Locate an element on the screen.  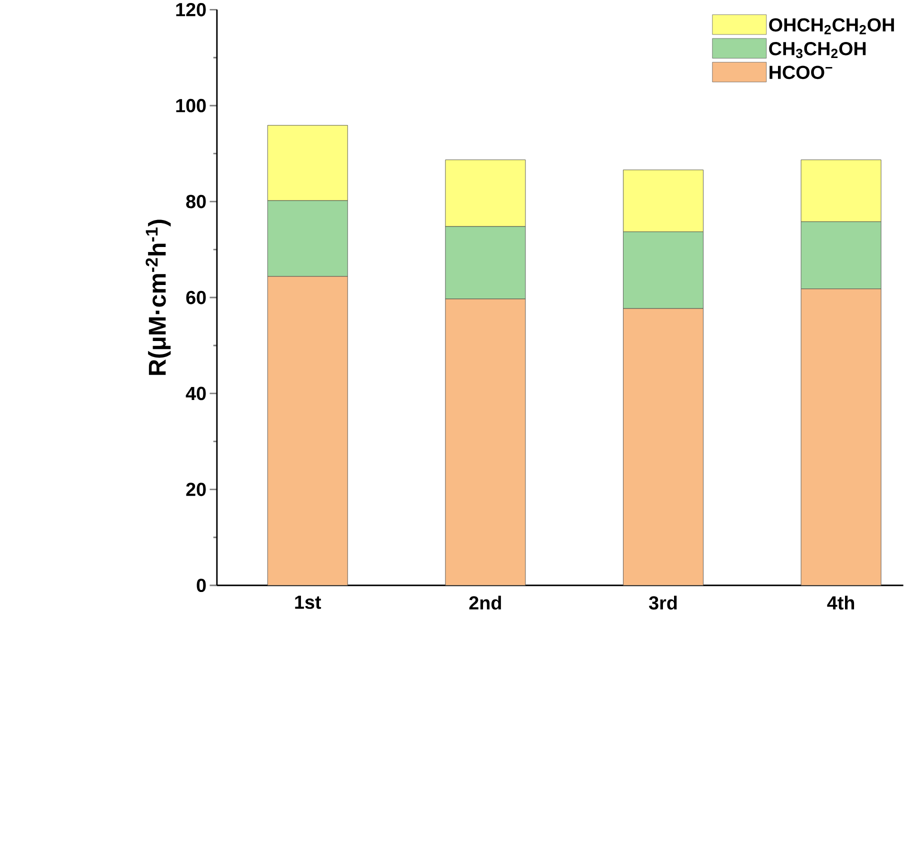
y-tick-label: 100 is located at coordinates (191, 105).